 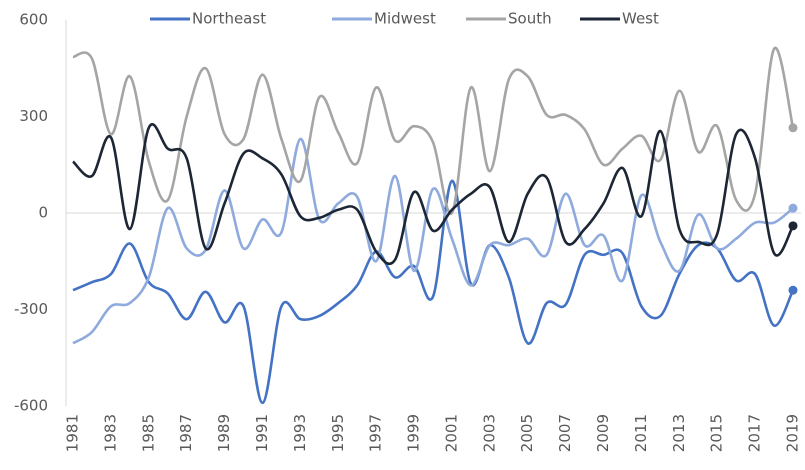 What do you see at coordinates (717, 433) in the screenshot?
I see `x-tick-label: 2015` at bounding box center [717, 433].